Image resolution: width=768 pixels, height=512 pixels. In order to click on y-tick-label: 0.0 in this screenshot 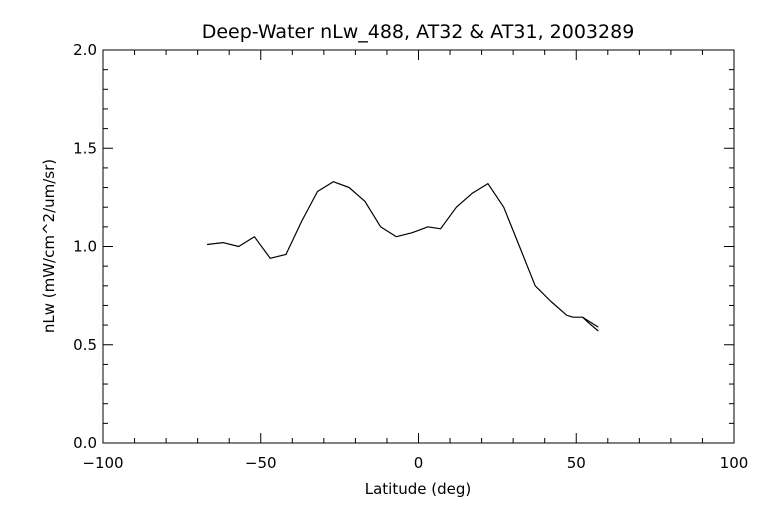, I will do `click(85, 443)`.